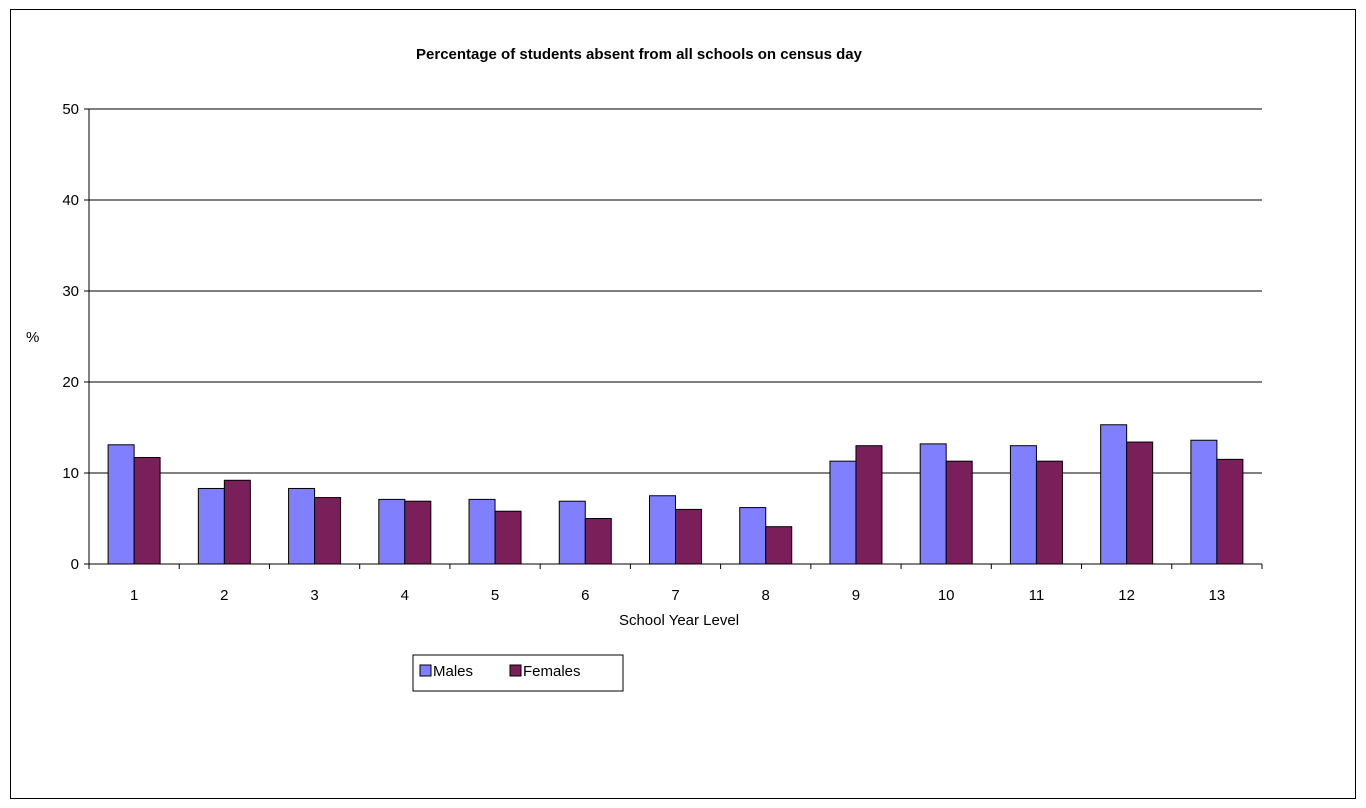 The height and width of the screenshot is (808, 1366). What do you see at coordinates (425, 670) in the screenshot?
I see `legend-swatch-males` at bounding box center [425, 670].